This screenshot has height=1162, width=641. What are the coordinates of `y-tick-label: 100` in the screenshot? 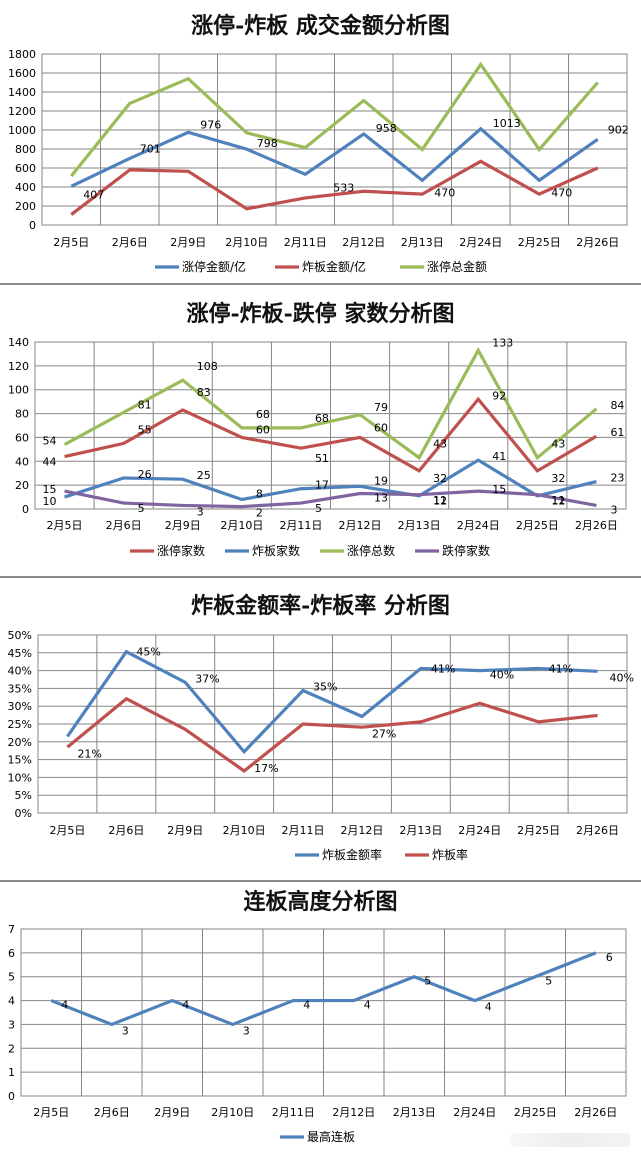 It's located at (18, 390).